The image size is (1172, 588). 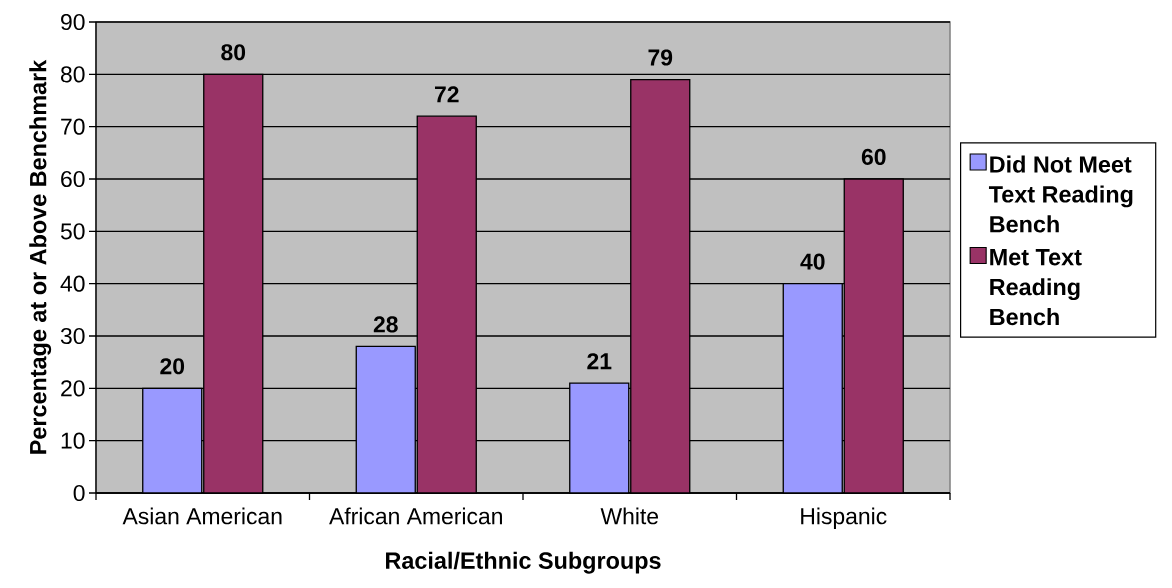 I want to click on legend-label: Did Not Meet Text Reading Bench, so click(x=1060, y=194).